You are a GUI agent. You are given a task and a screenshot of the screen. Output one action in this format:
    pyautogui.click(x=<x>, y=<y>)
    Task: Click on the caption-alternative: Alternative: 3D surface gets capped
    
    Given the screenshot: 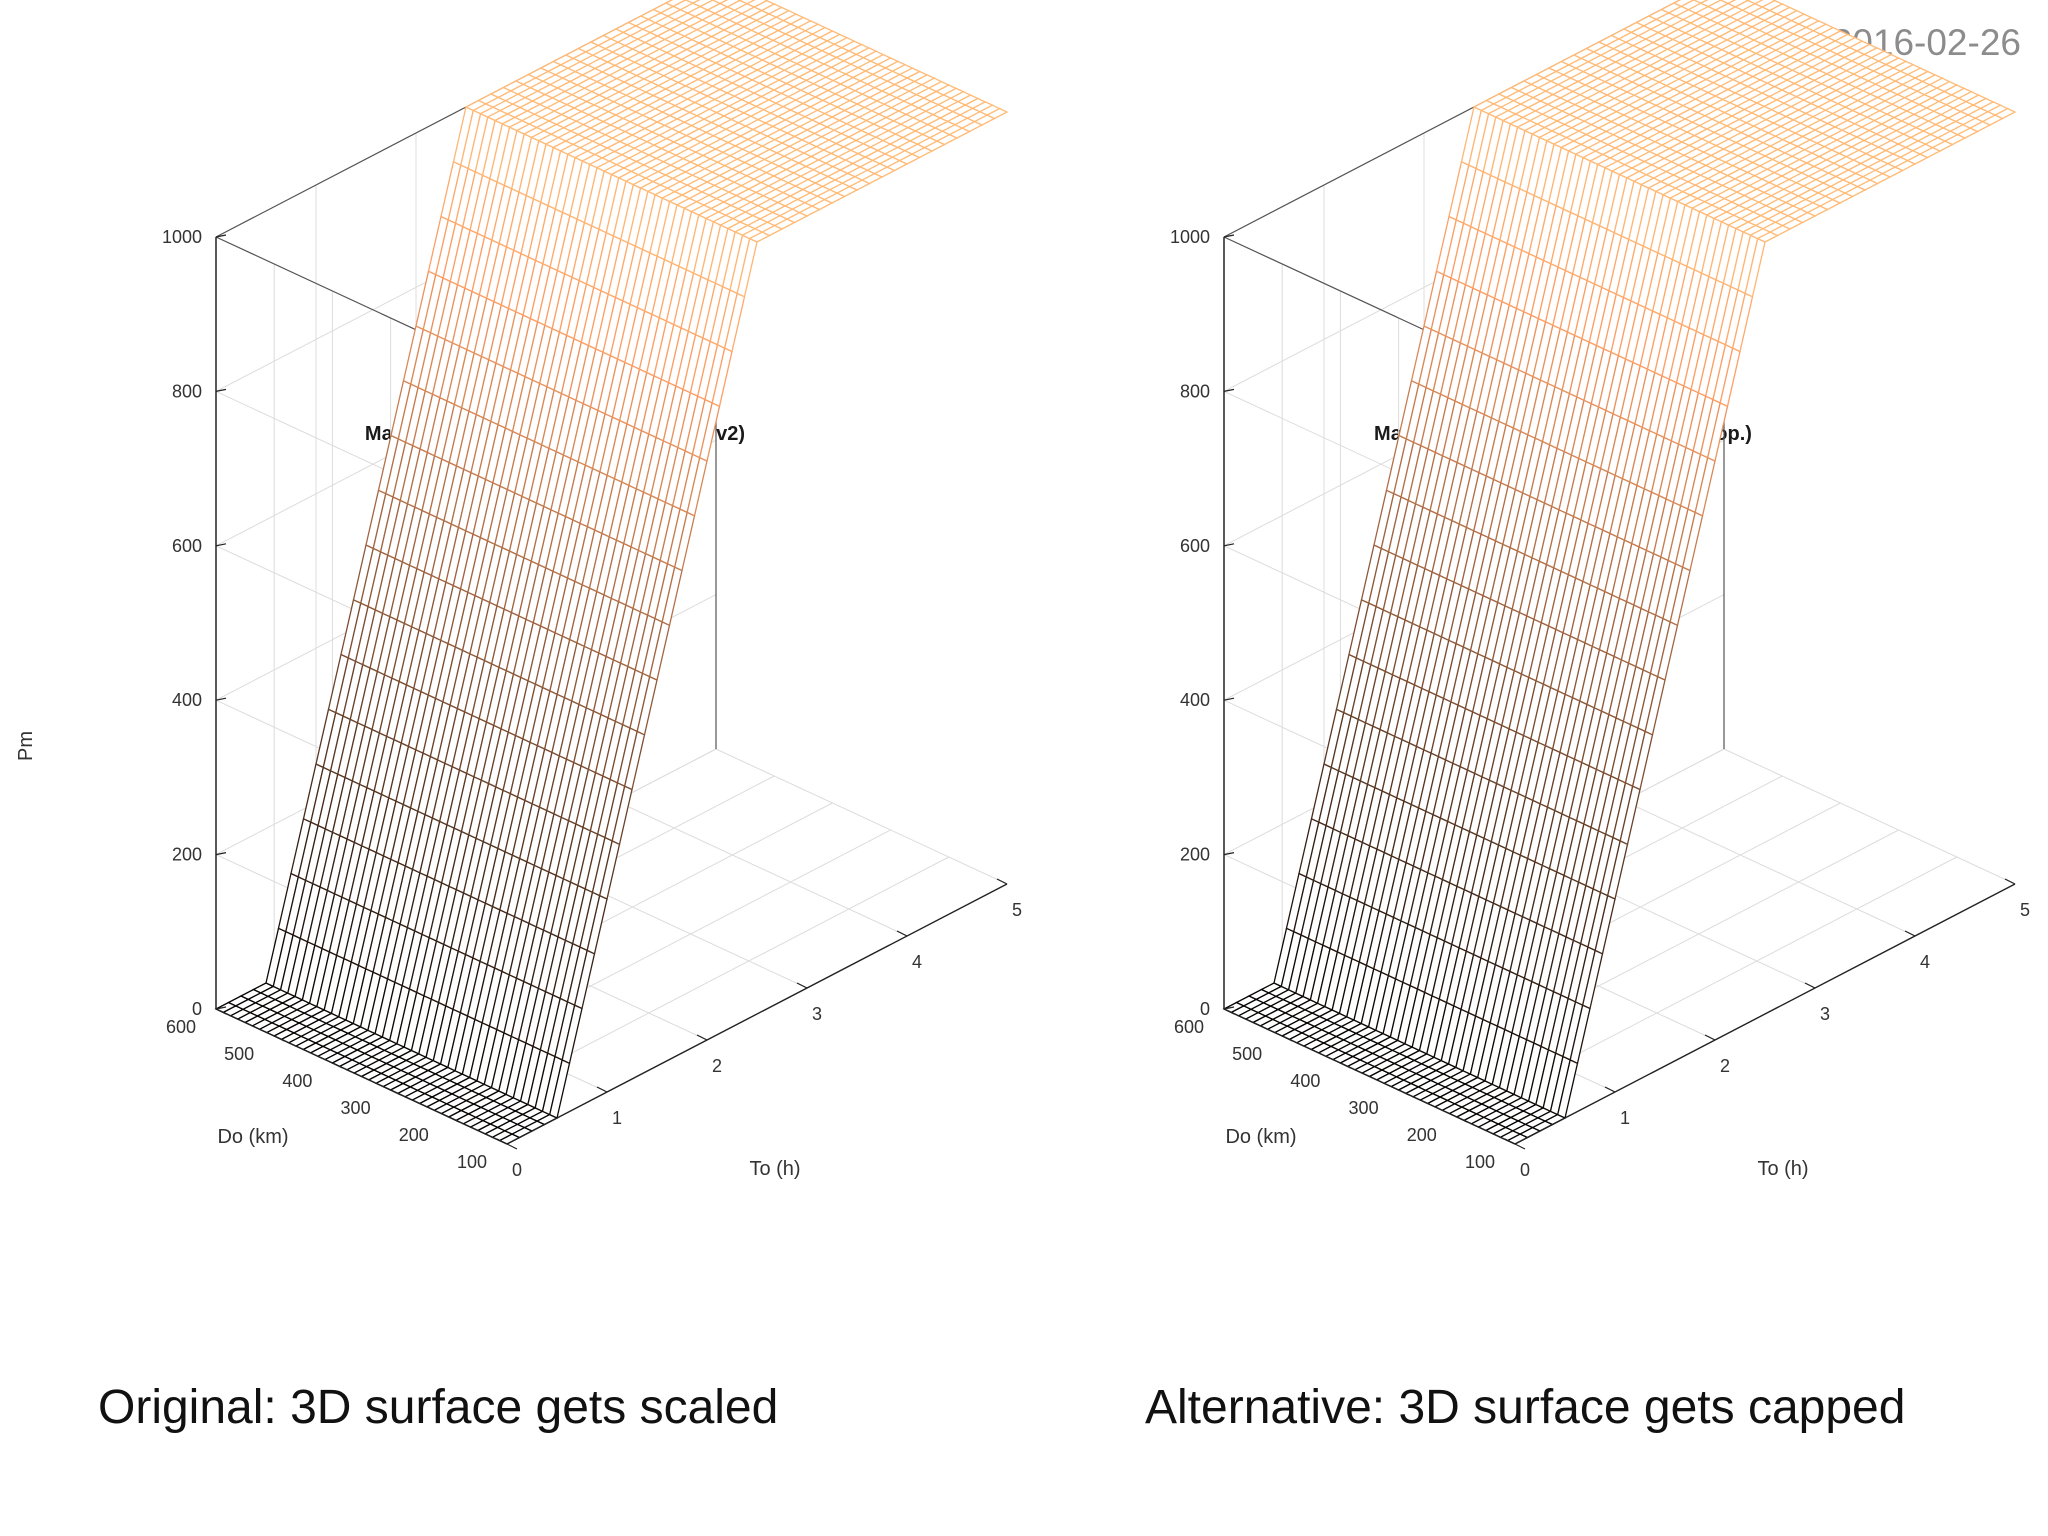 What is the action you would take?
    pyautogui.click(x=1525, y=1407)
    